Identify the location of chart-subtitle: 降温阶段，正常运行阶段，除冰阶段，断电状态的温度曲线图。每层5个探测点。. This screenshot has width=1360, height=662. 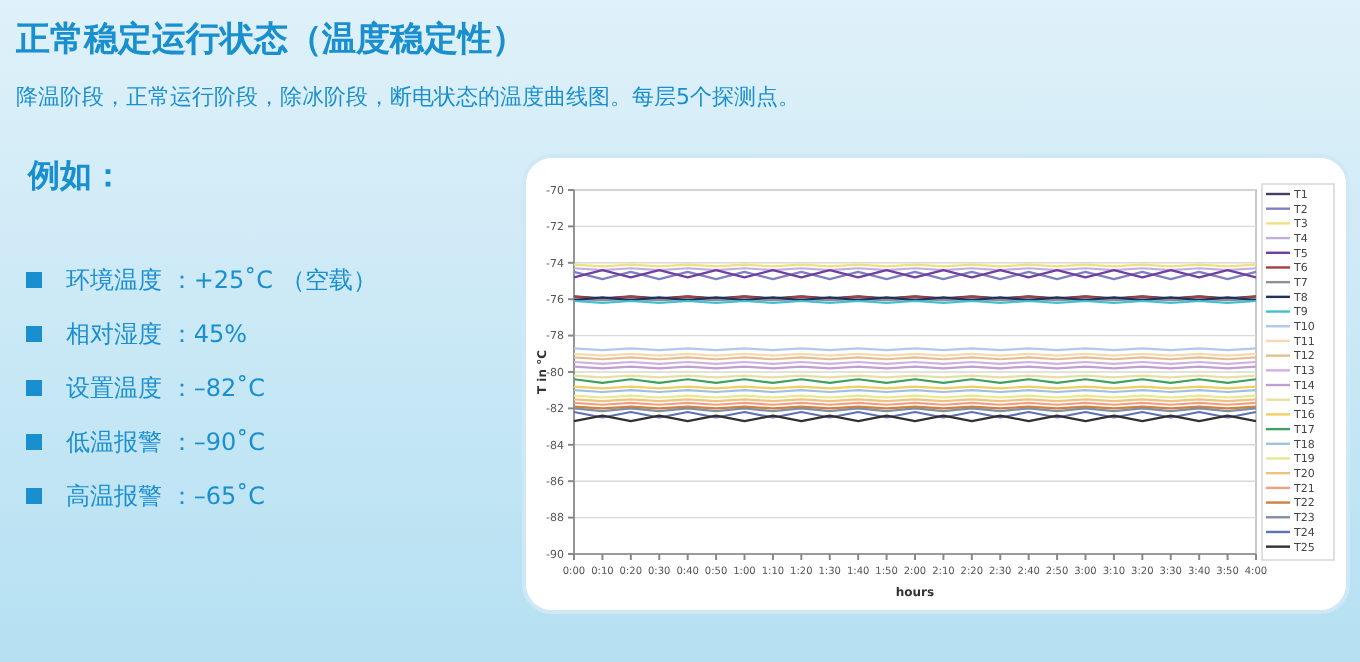
(408, 97).